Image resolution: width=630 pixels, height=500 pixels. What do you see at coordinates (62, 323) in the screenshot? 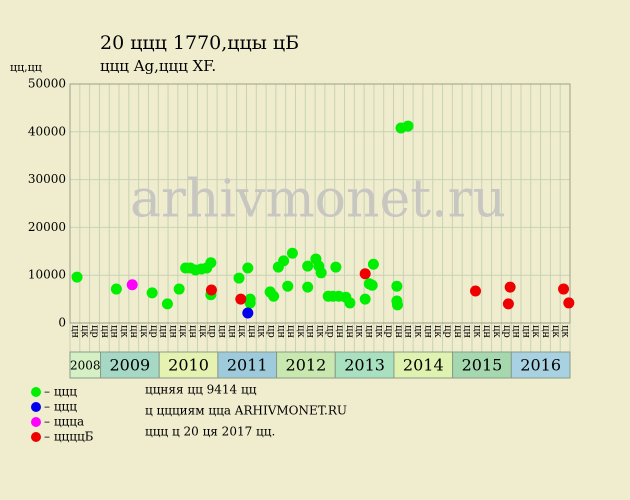
I see `y-tick-label: 0` at bounding box center [62, 323].